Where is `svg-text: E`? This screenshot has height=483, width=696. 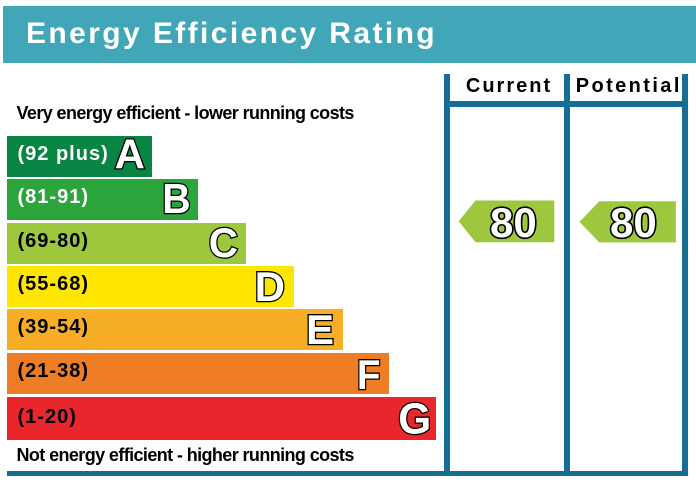 svg-text: E is located at coordinates (320, 329).